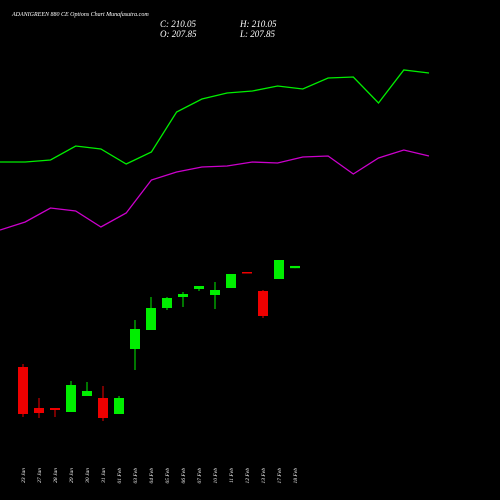 The height and width of the screenshot is (500, 500). What do you see at coordinates (215, 190) in the screenshot?
I see `indicator-line` at bounding box center [215, 190].